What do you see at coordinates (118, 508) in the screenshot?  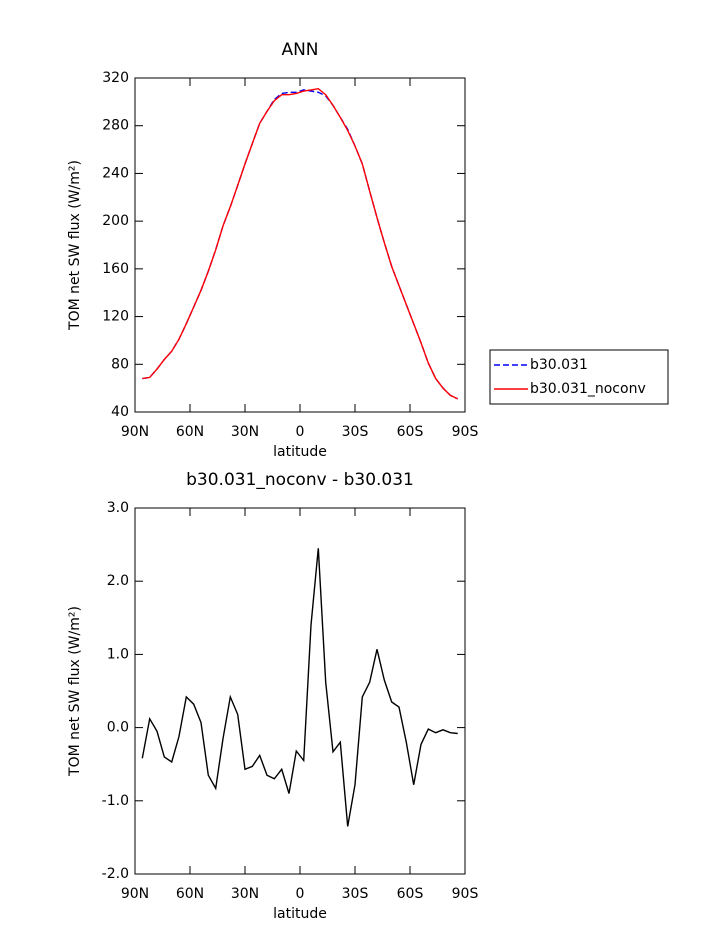 I see `y-tick-label: 3.0` at bounding box center [118, 508].